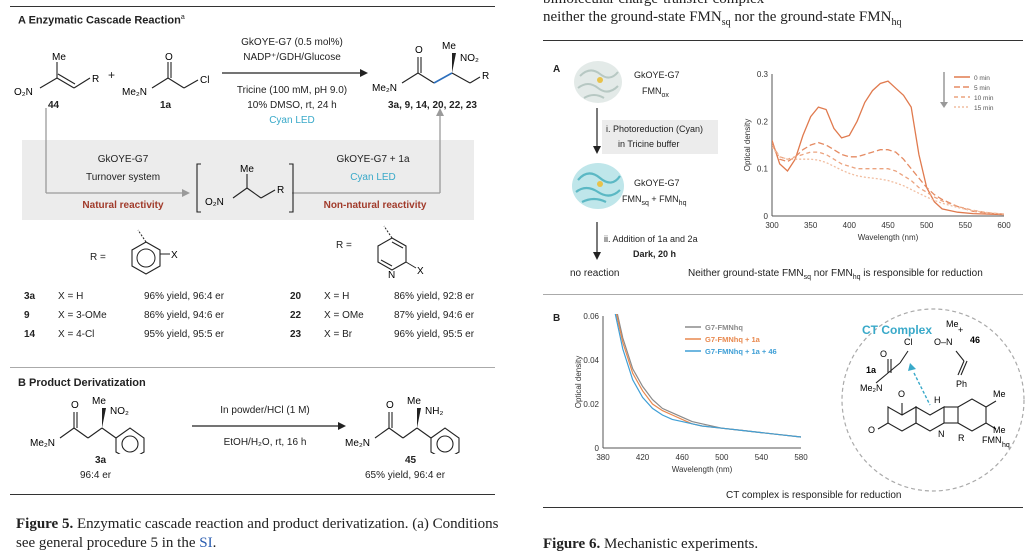  Describe the element at coordinates (724, 327) in the screenshot. I see `legend-label: G7-FMNhq` at that location.